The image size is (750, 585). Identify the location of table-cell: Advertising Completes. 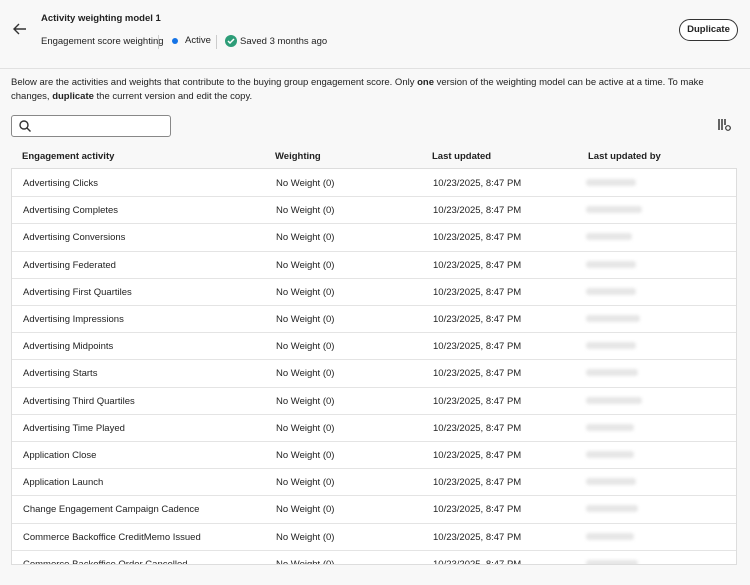
(71, 211).